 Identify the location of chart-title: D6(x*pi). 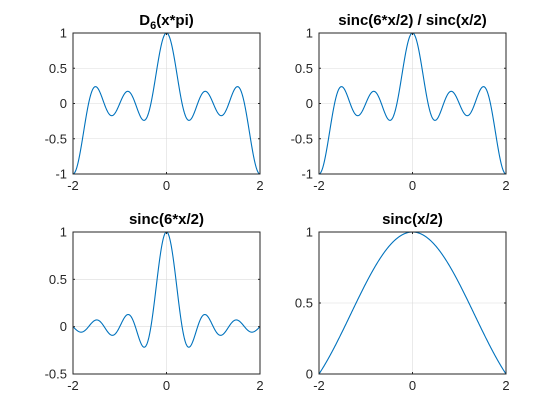
(166, 22).